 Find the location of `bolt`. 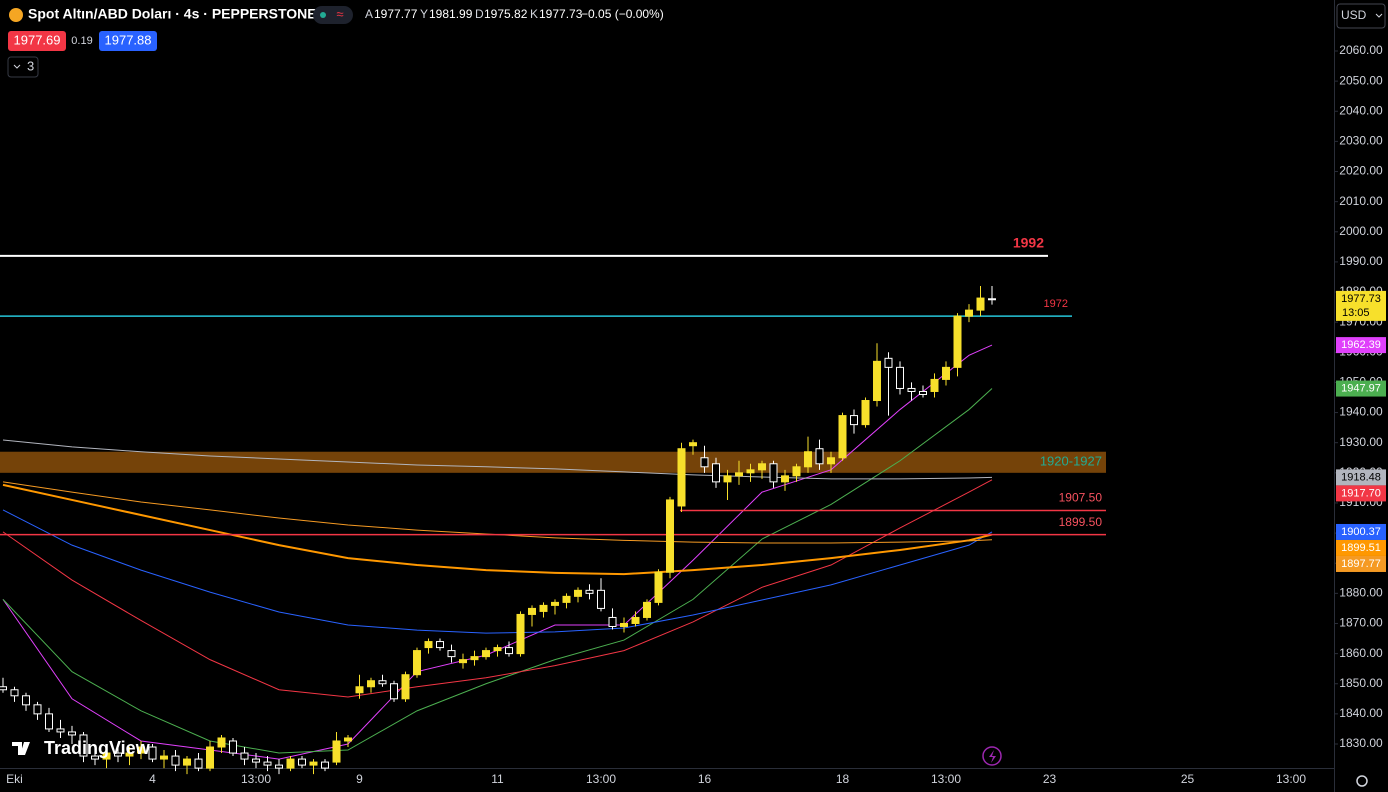

bolt is located at coordinates (992, 756).